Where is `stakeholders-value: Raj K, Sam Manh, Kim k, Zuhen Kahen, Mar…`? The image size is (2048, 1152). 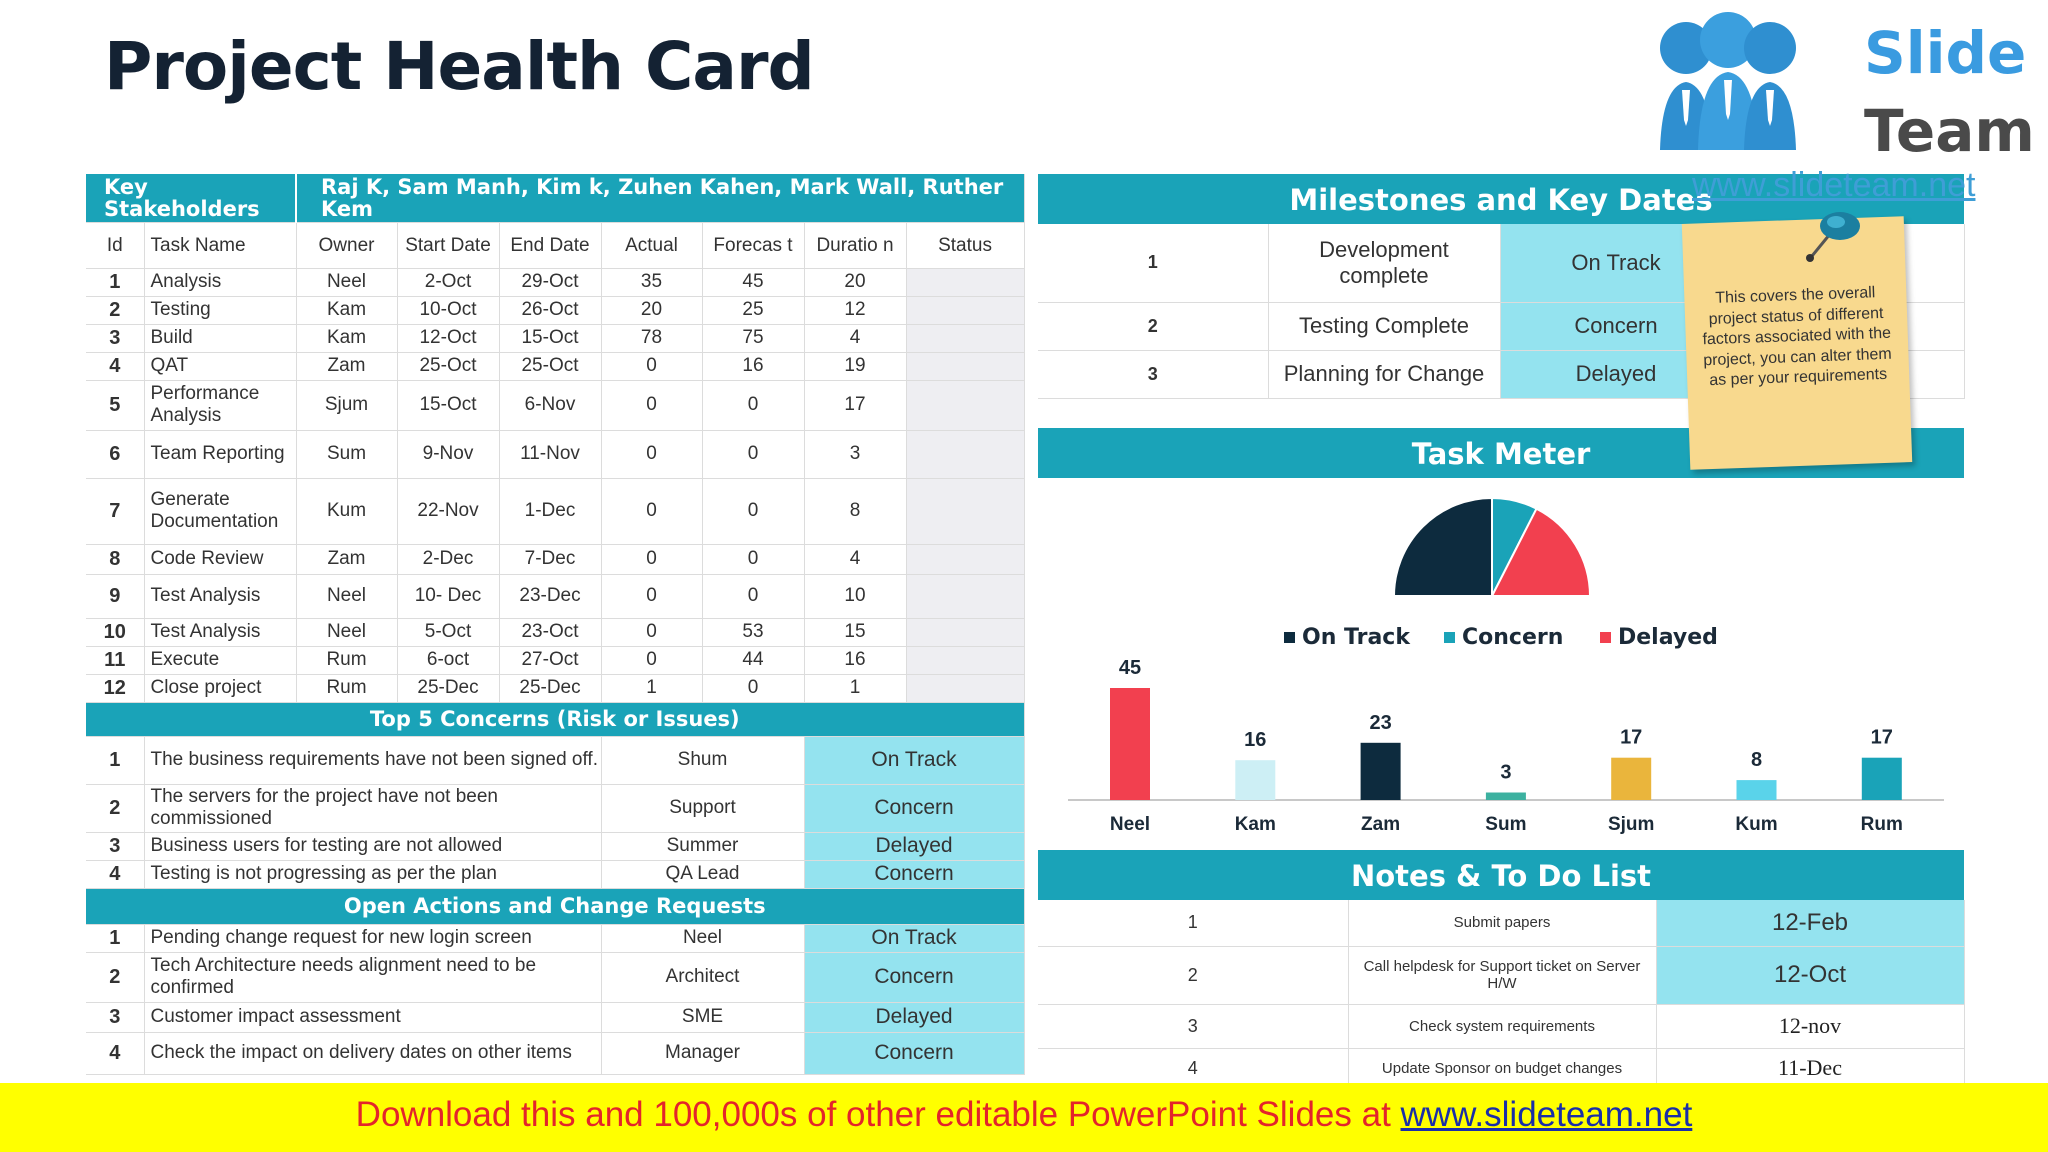 stakeholders-value: Raj K, Sam Manh, Kim k, Zuhen Kahen, Mar… is located at coordinates (660, 198).